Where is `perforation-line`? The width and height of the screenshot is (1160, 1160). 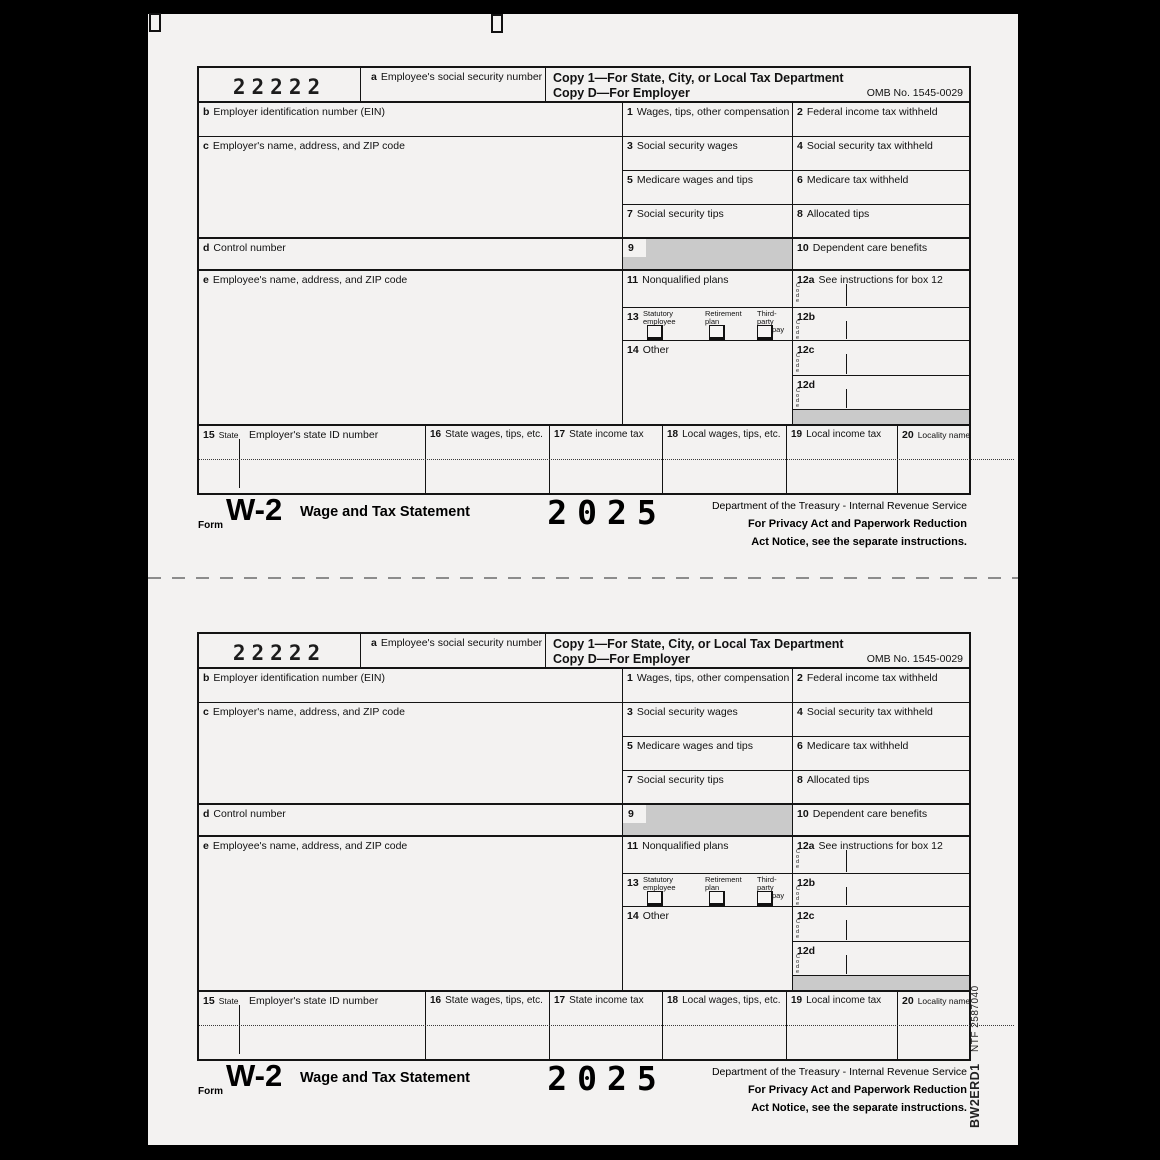
perforation-line is located at coordinates (583, 578).